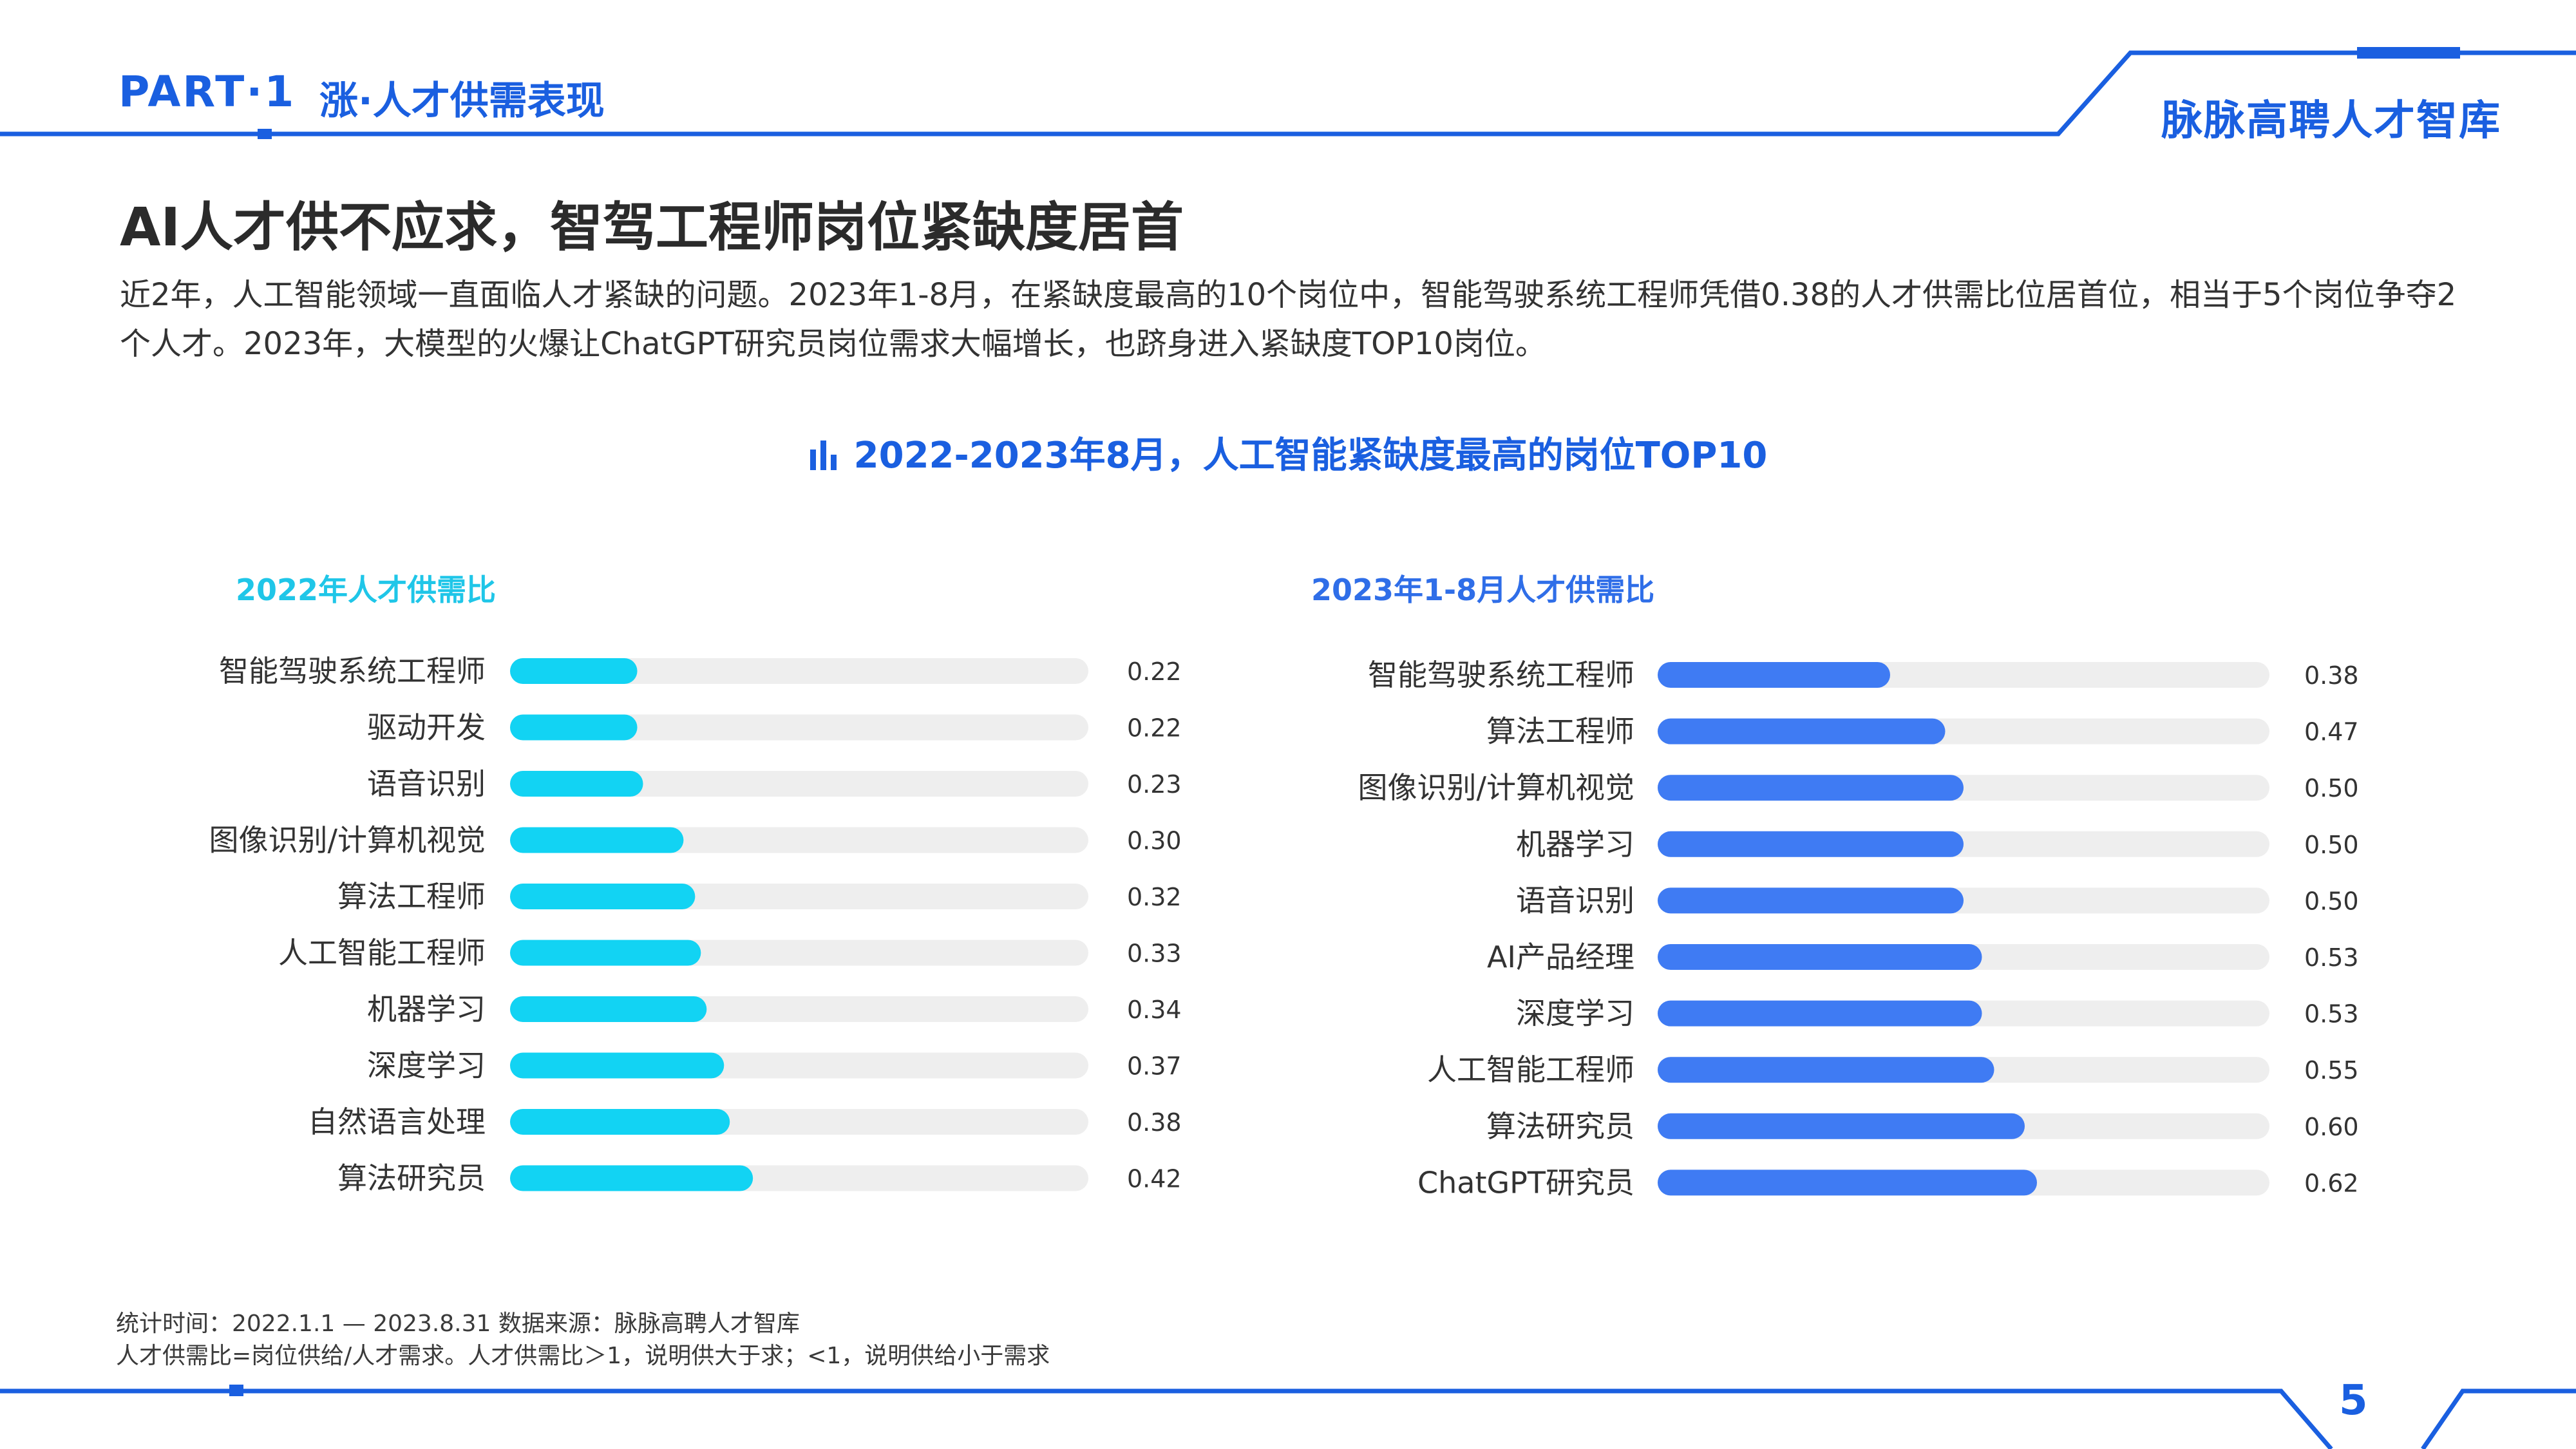 This screenshot has height=1449, width=2576. I want to click on chart-2022-row: 图像识别/计算机视觉 0.30, so click(695, 841).